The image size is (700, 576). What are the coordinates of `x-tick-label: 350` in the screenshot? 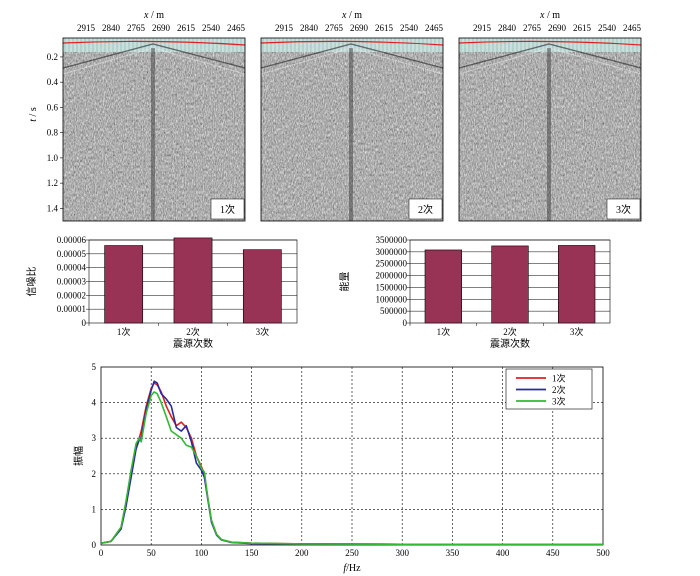 It's located at (453, 553).